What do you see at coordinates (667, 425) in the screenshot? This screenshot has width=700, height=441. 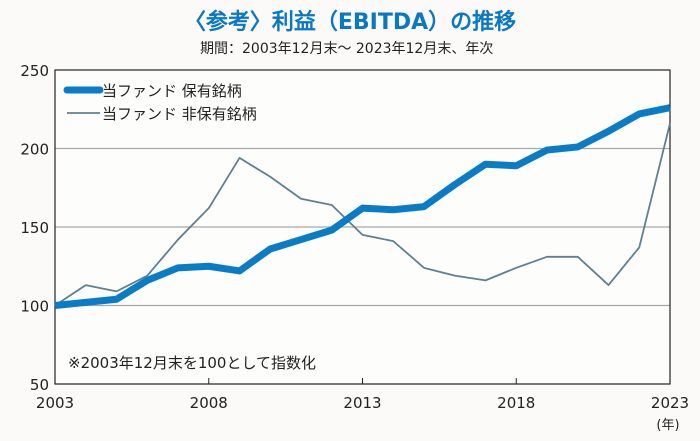 I see `x-axis-label: (年)` at bounding box center [667, 425].